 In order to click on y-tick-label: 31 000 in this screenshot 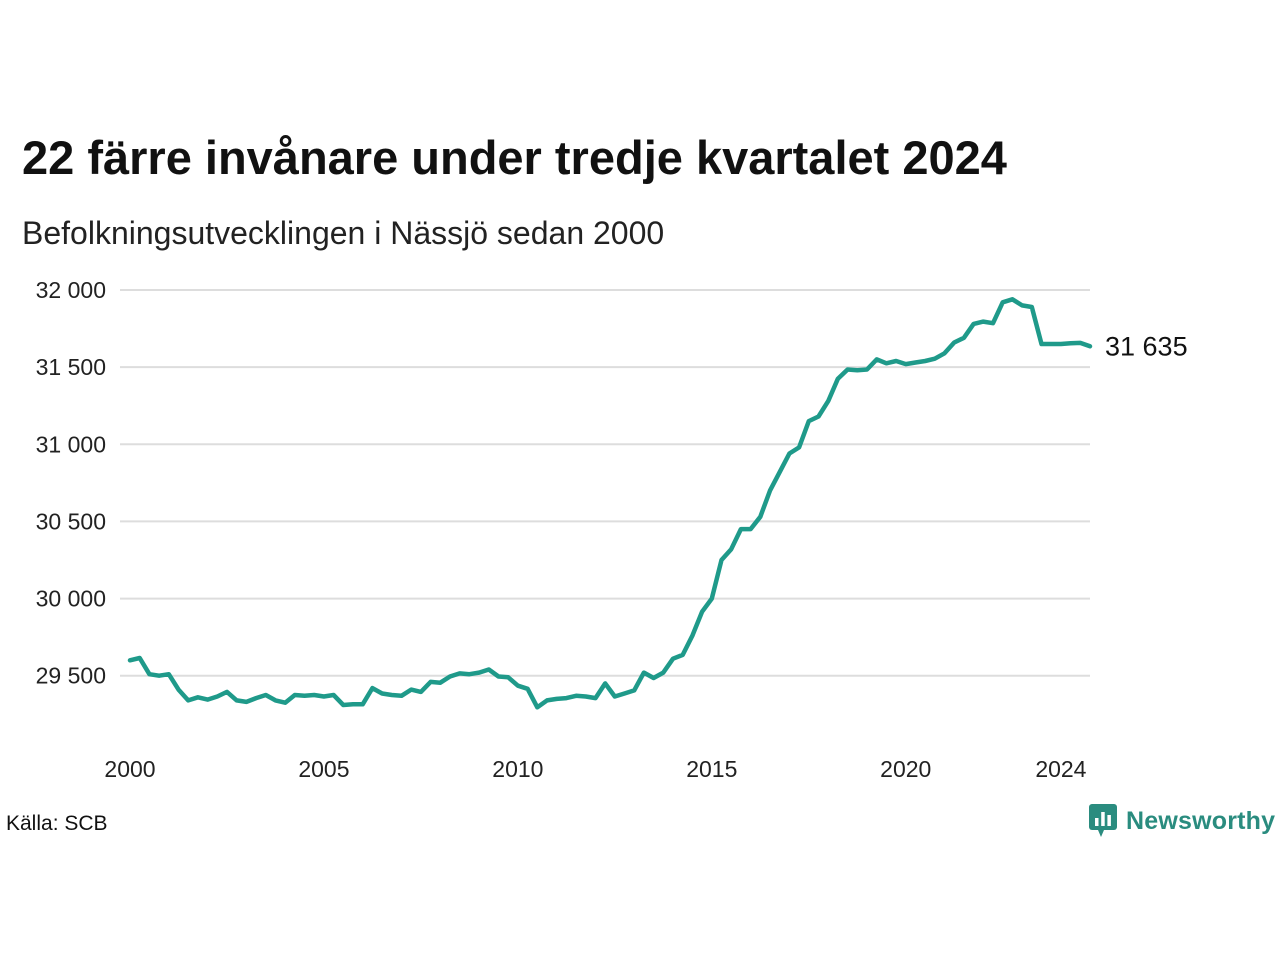, I will do `click(71, 444)`.